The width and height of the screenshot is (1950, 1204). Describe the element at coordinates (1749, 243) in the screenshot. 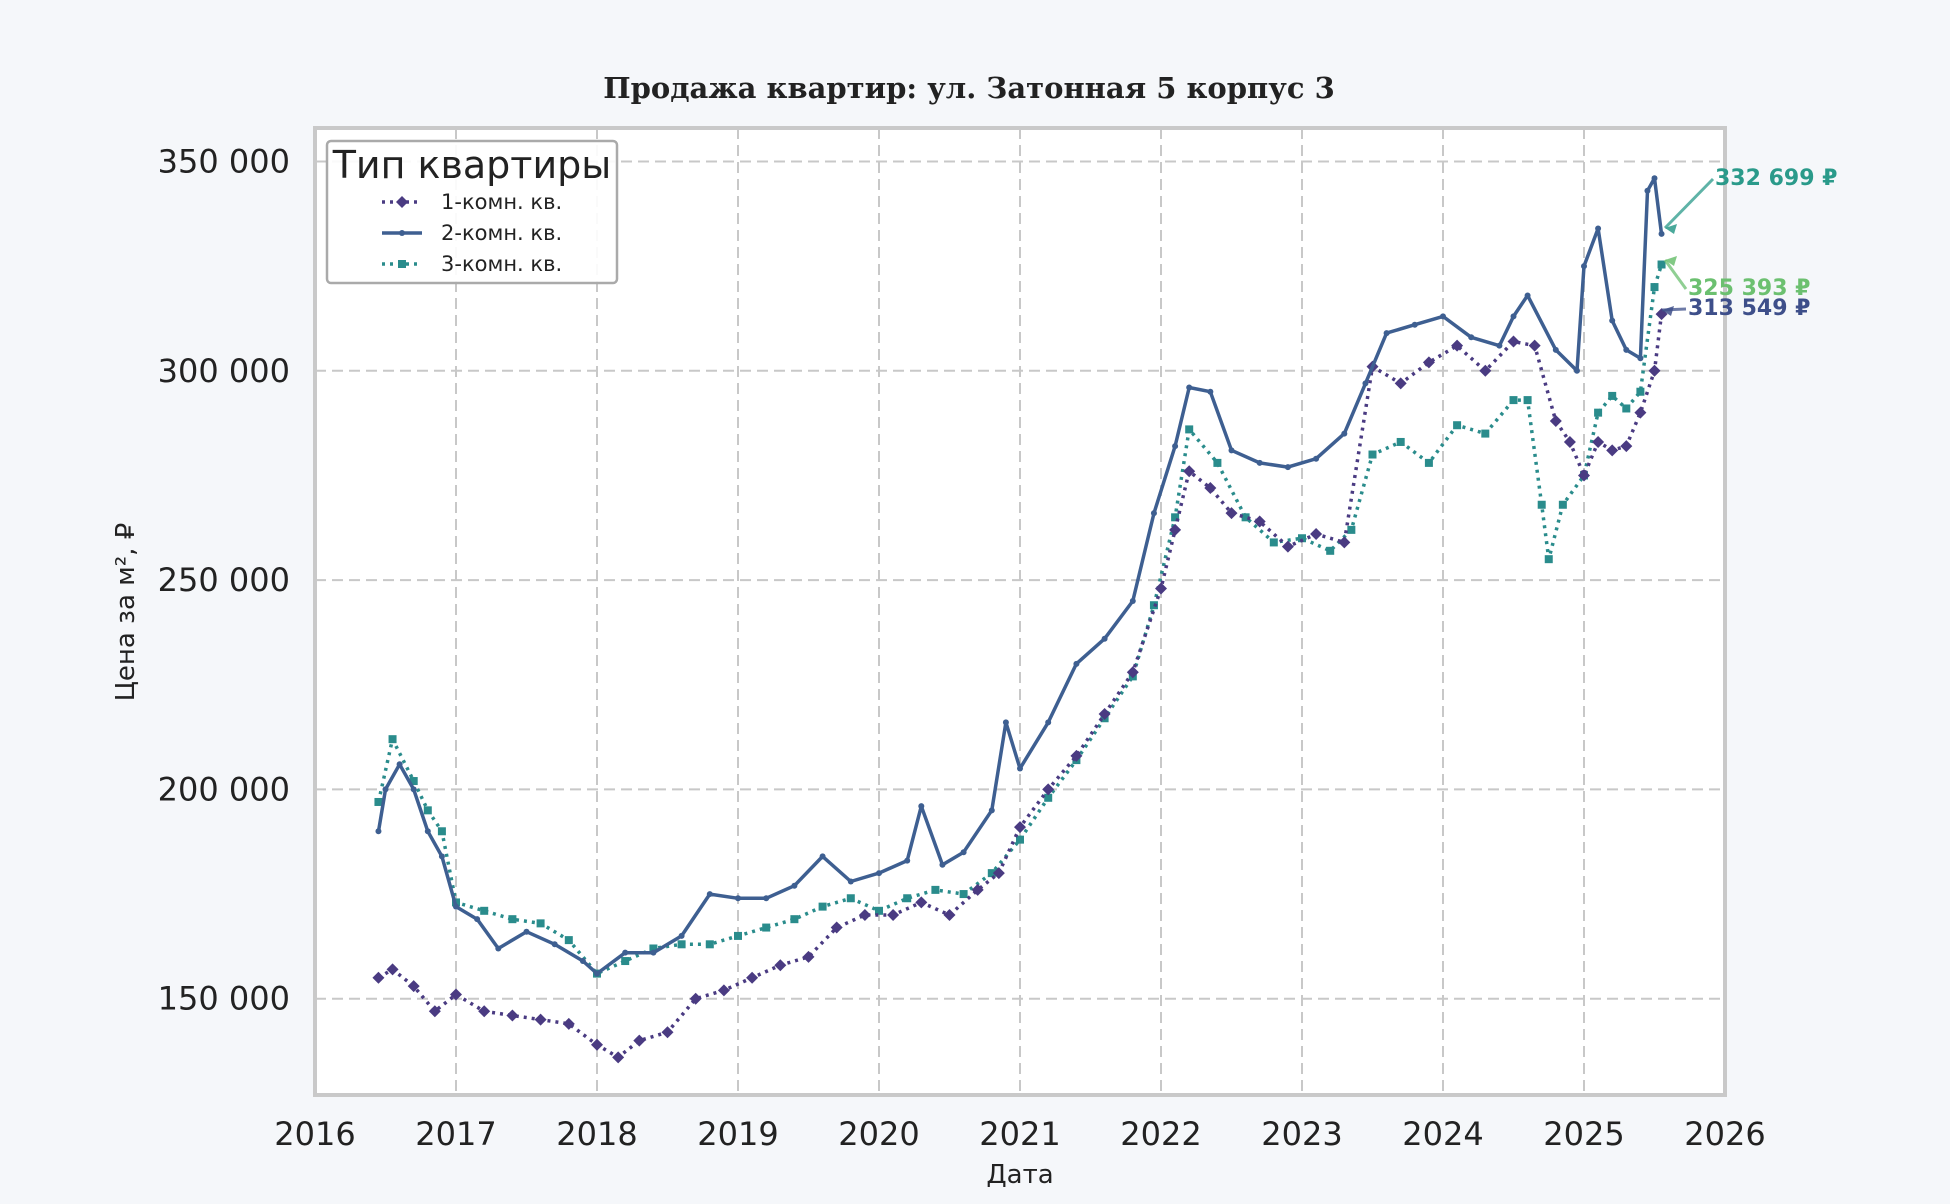

I see `value-annotations: 332 699 ₽ 325 393 ₽313 549 ₽` at that location.